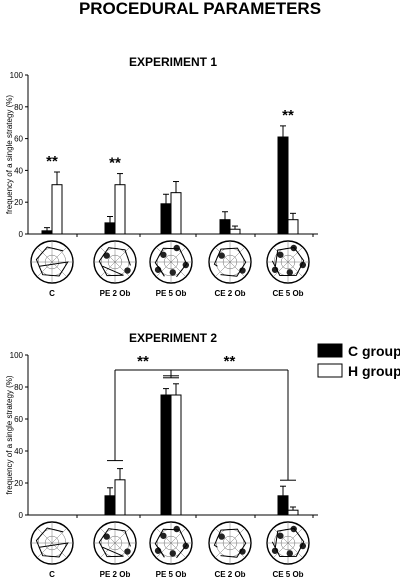 The image size is (400, 579). Describe the element at coordinates (330, 370) in the screenshot. I see `legend-swatch-h-group` at that location.